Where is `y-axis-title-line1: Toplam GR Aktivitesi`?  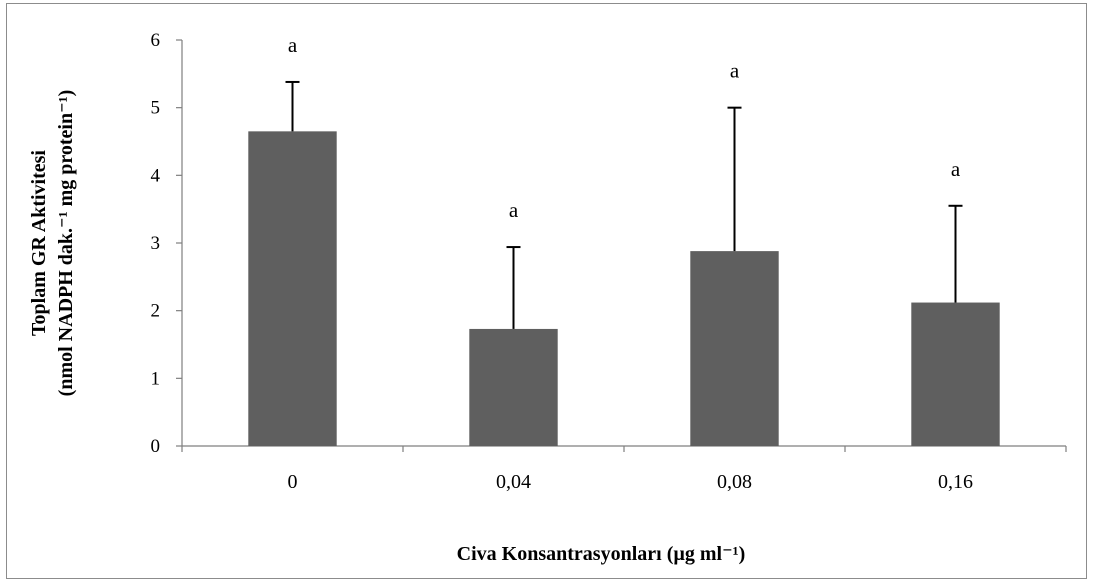 y-axis-title-line1: Toplam GR Aktivitesi is located at coordinates (39, 243).